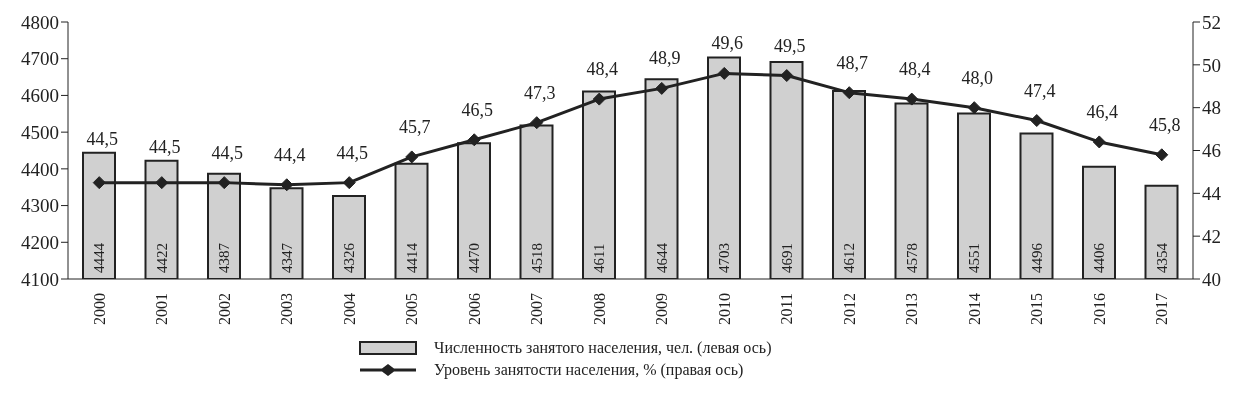  Describe the element at coordinates (286, 257) in the screenshot. I see `data-label: 4347` at that location.